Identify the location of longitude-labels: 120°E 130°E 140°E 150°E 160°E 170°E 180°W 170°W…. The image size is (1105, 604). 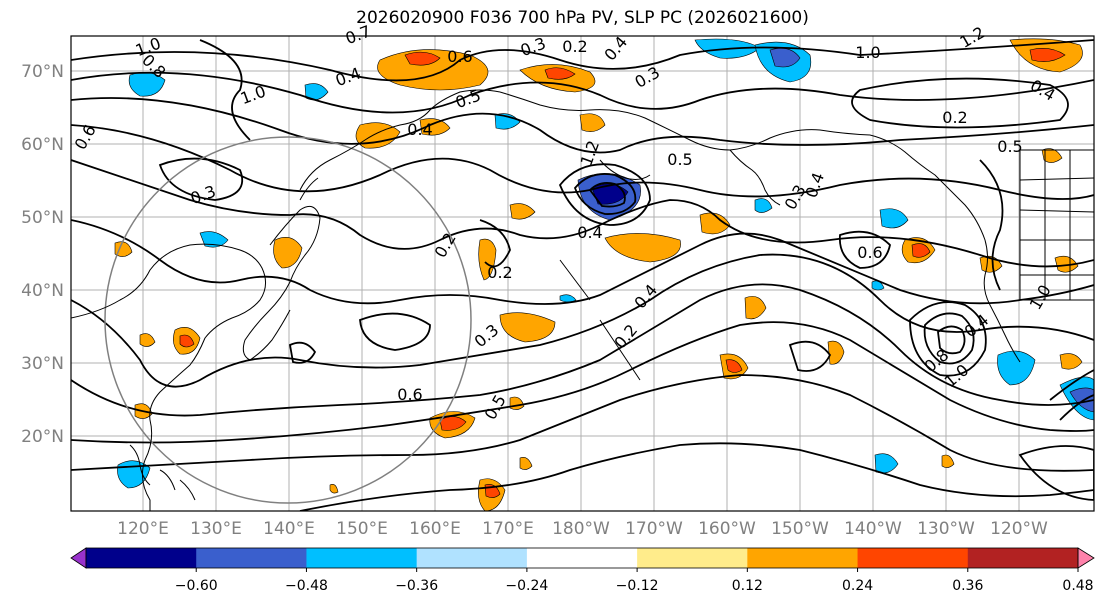
(582, 529).